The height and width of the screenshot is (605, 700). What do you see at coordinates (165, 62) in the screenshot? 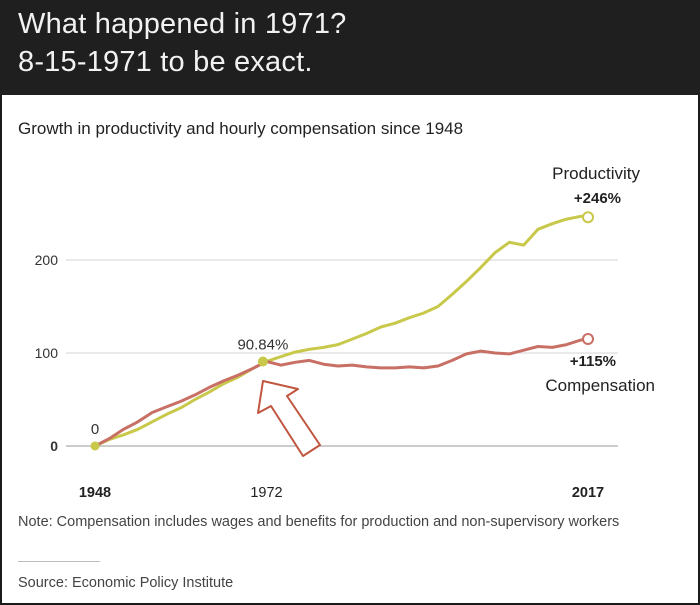
I see `header-line-2: 8-15-1971 to be exact.` at bounding box center [165, 62].